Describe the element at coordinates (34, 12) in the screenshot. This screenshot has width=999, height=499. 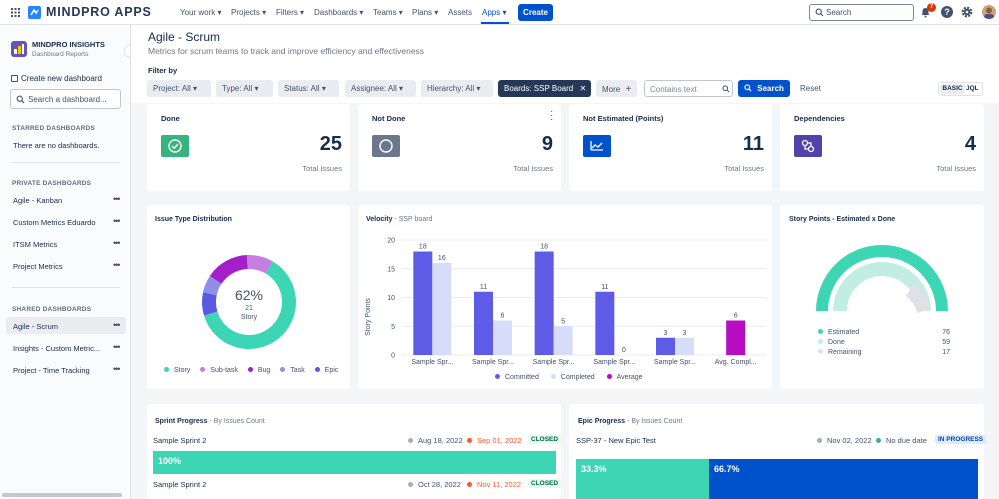
I see `brand-logo-icon` at that location.